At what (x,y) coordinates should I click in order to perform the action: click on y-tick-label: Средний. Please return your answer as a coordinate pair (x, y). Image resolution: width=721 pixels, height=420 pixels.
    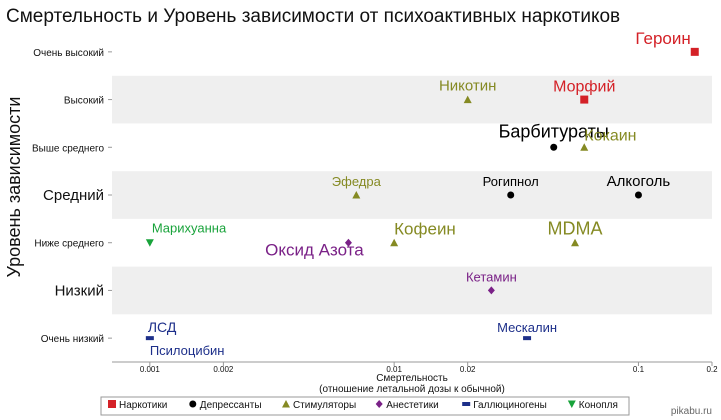
    Looking at the image, I should click on (73, 195).